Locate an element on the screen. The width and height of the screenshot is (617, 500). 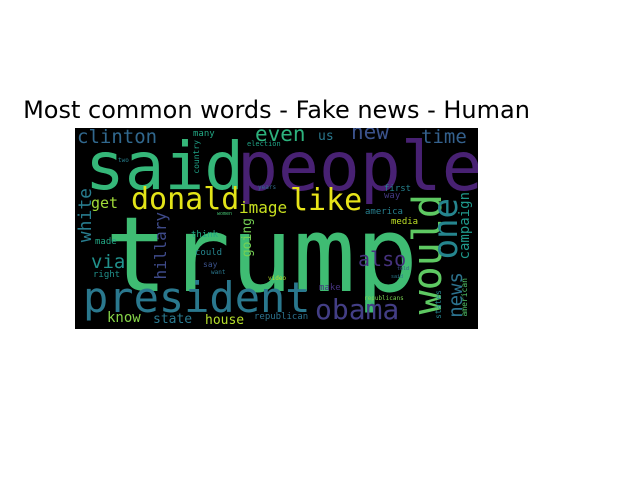
word-states: states is located at coordinates (438, 304).